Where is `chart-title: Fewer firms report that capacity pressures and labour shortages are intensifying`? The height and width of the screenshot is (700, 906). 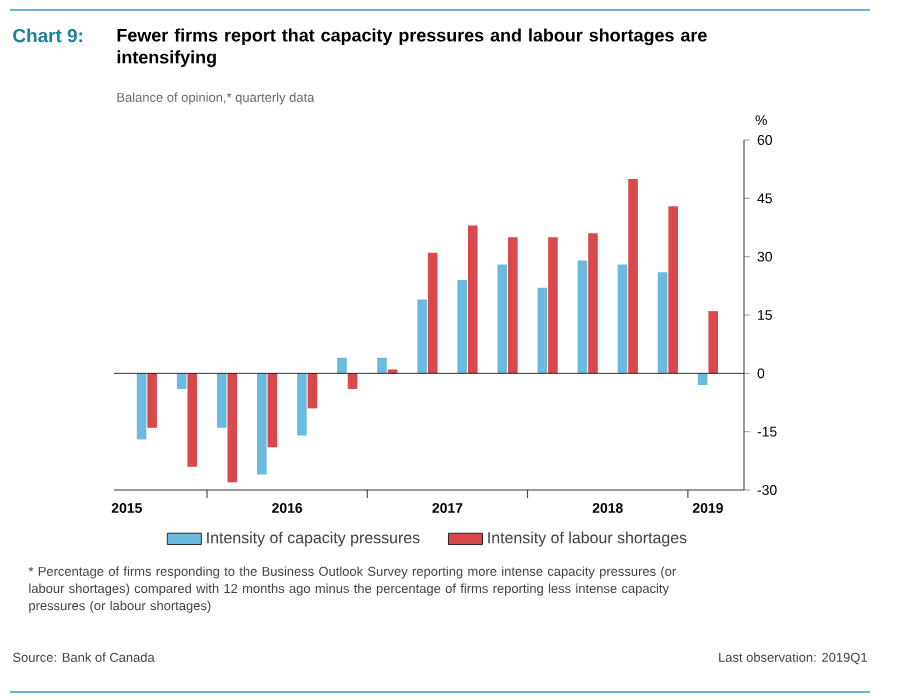
chart-title: Fewer firms report that capacity pressures and labour shortages are intensifying is located at coordinates (412, 48).